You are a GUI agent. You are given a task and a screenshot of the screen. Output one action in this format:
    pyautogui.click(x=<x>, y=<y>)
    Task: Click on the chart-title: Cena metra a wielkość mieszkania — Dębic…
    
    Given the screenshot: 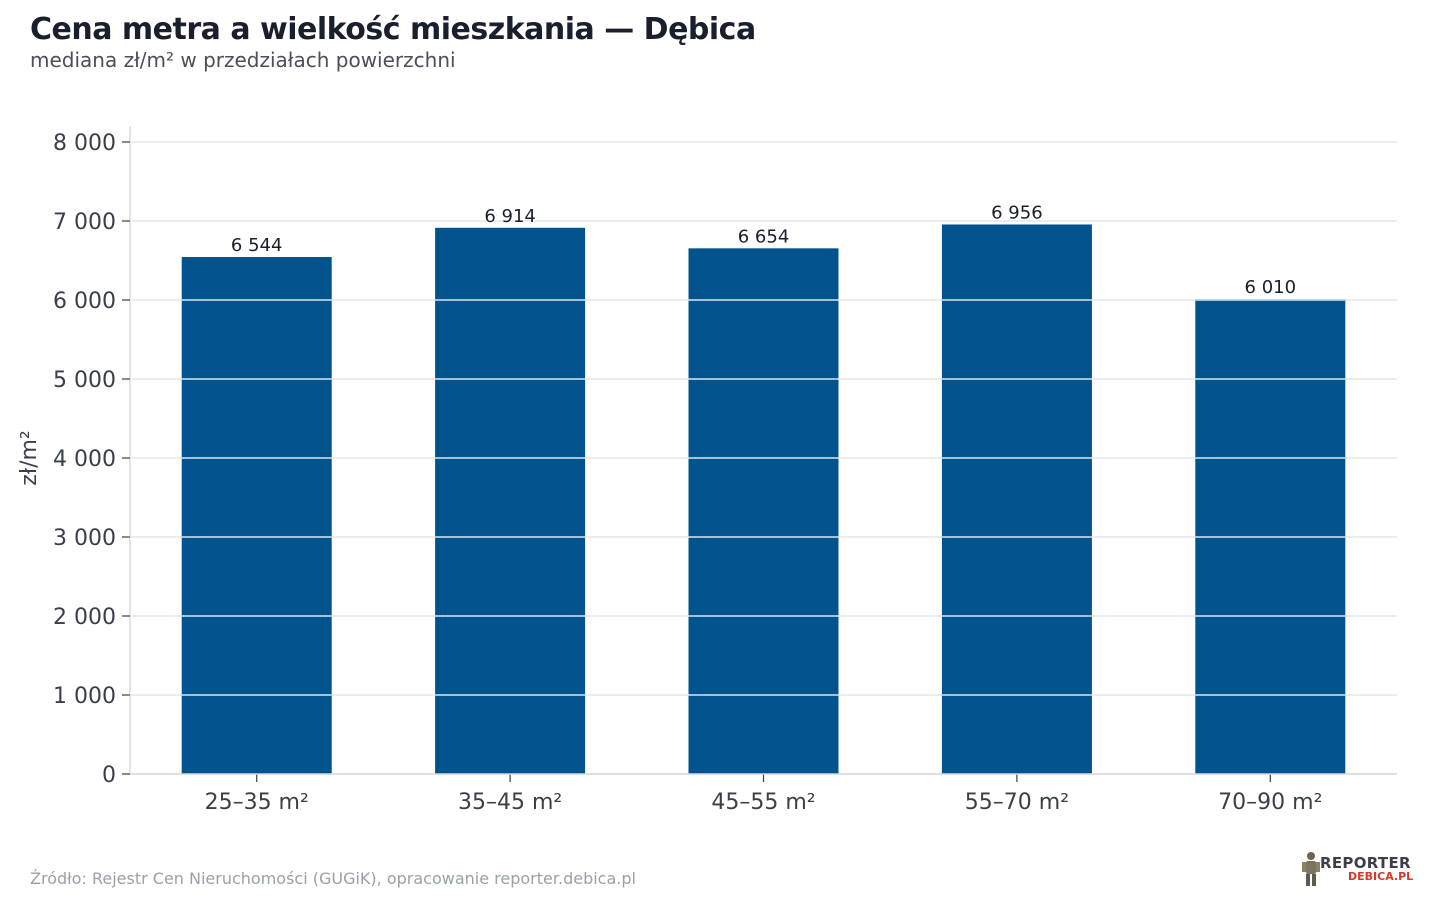 What is the action you would take?
    pyautogui.click(x=393, y=29)
    